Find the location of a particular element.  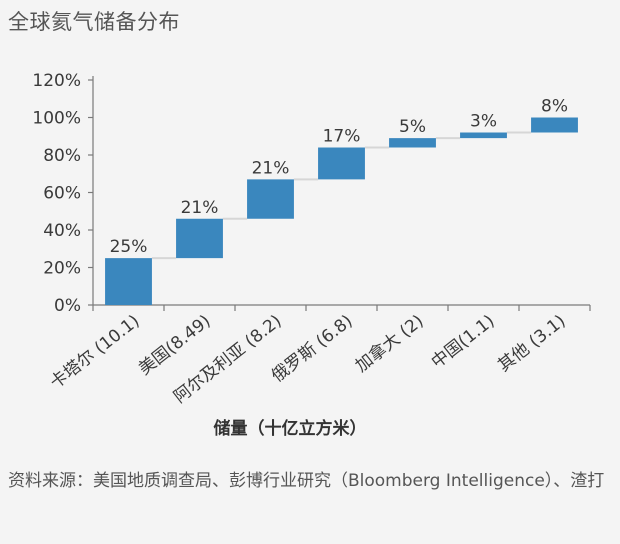

category-label: 其他 (3.1) is located at coordinates (531, 343).